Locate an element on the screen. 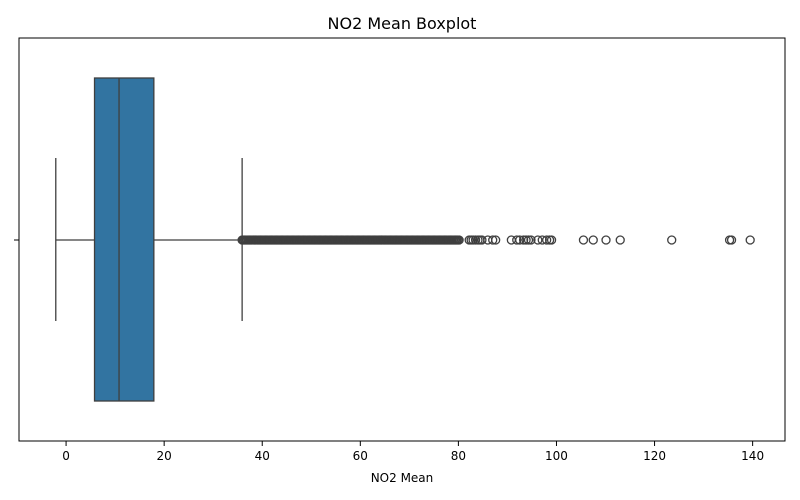 Image resolution: width=800 pixels, height=500 pixels. x-tick-label: 20 is located at coordinates (164, 456).